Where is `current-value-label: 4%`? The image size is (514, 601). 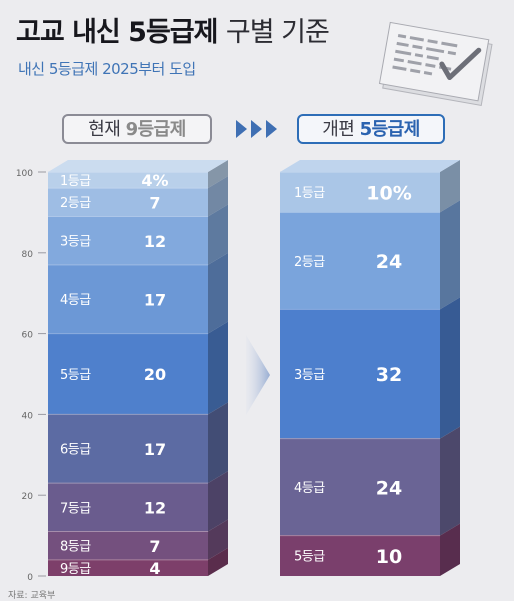
current-value-label: 4% is located at coordinates (154, 180).